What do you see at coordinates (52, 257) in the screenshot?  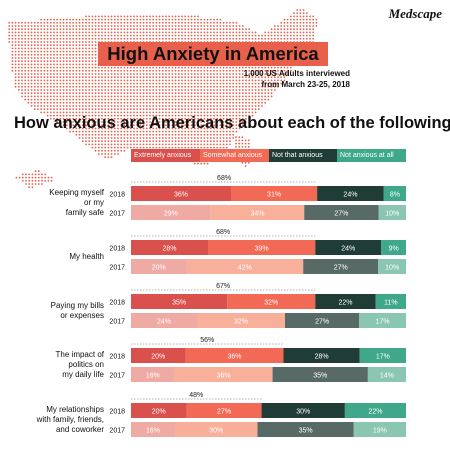 I see `question-label: My health` at bounding box center [52, 257].